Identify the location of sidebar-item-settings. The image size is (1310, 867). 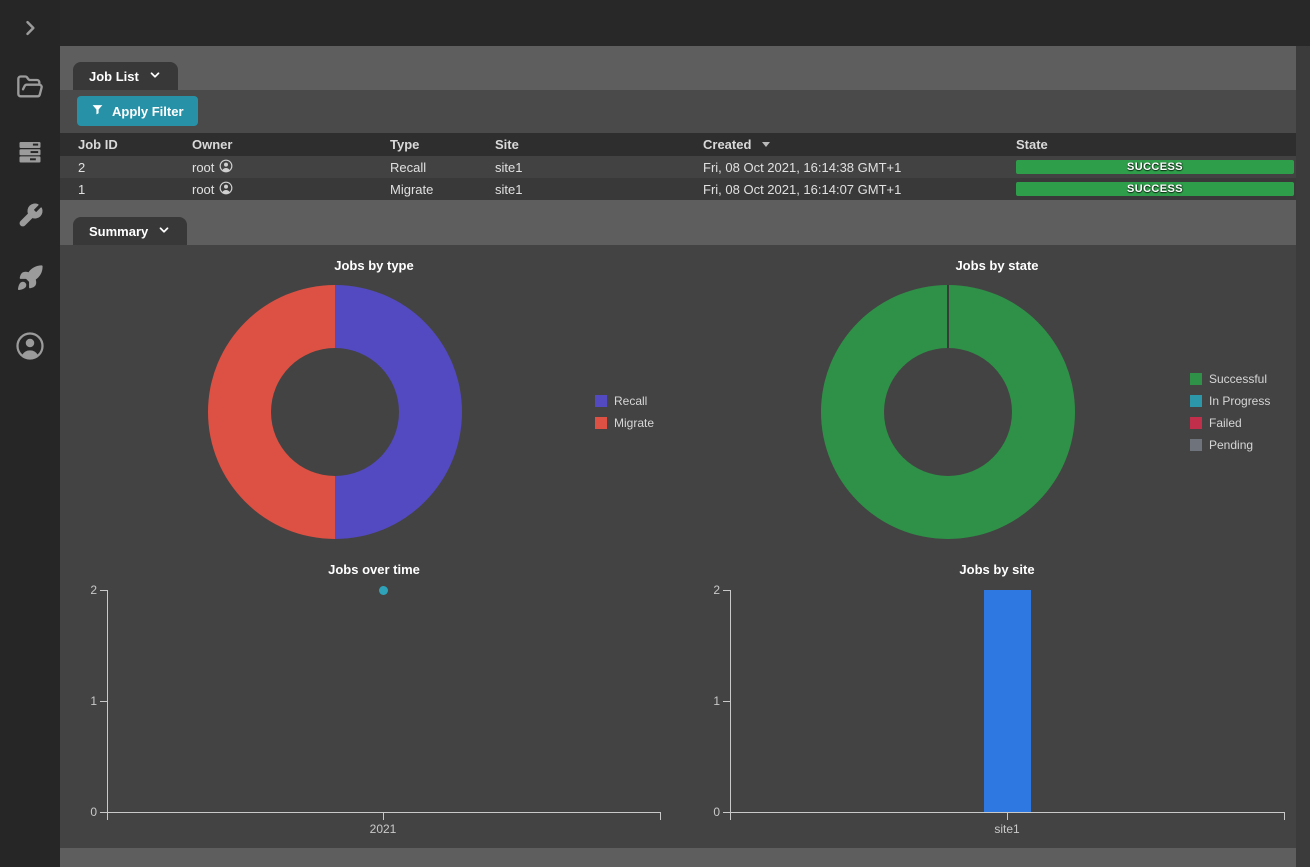
(30, 215).